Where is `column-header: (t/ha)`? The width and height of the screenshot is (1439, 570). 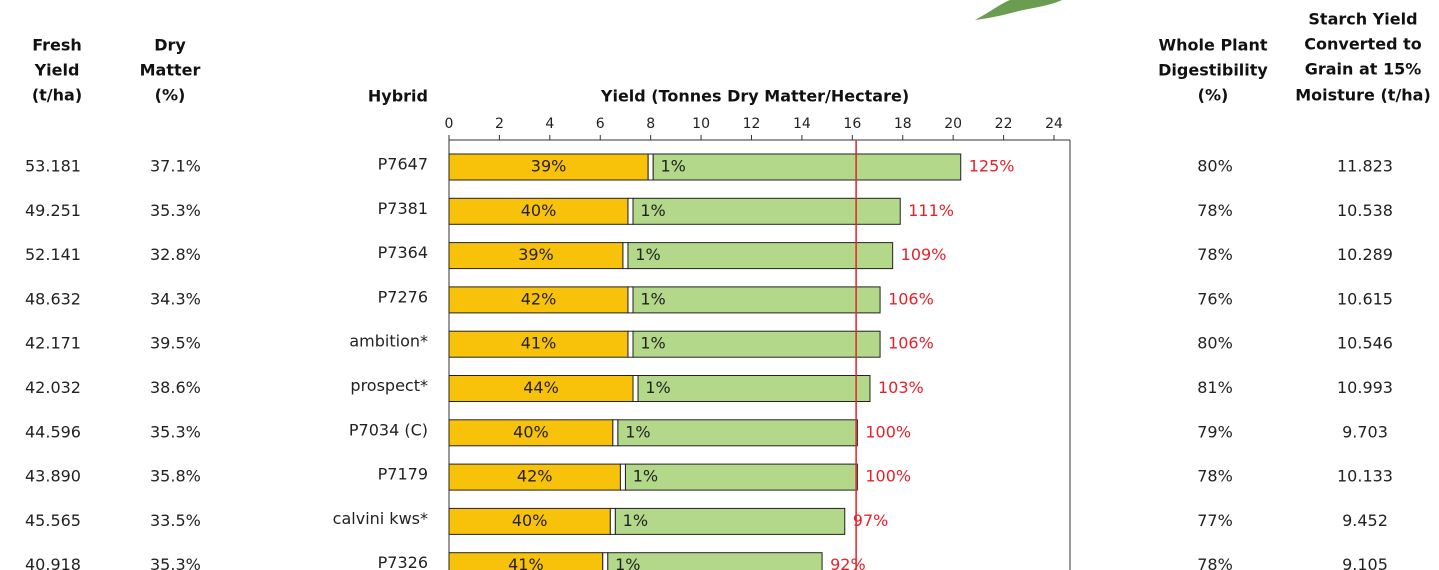 column-header: (t/ha) is located at coordinates (57, 95).